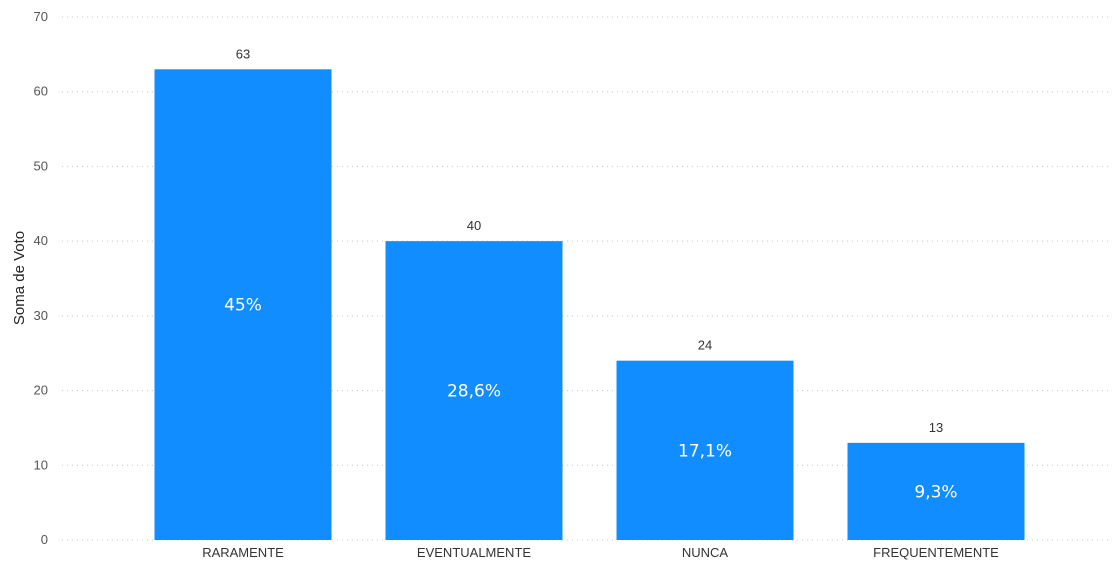  Describe the element at coordinates (705, 345) in the screenshot. I see `bar-value-label: 24` at that location.